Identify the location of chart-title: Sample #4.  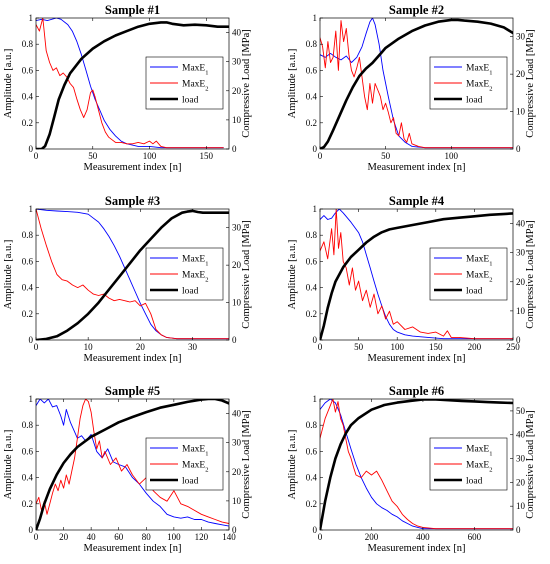
(417, 201).